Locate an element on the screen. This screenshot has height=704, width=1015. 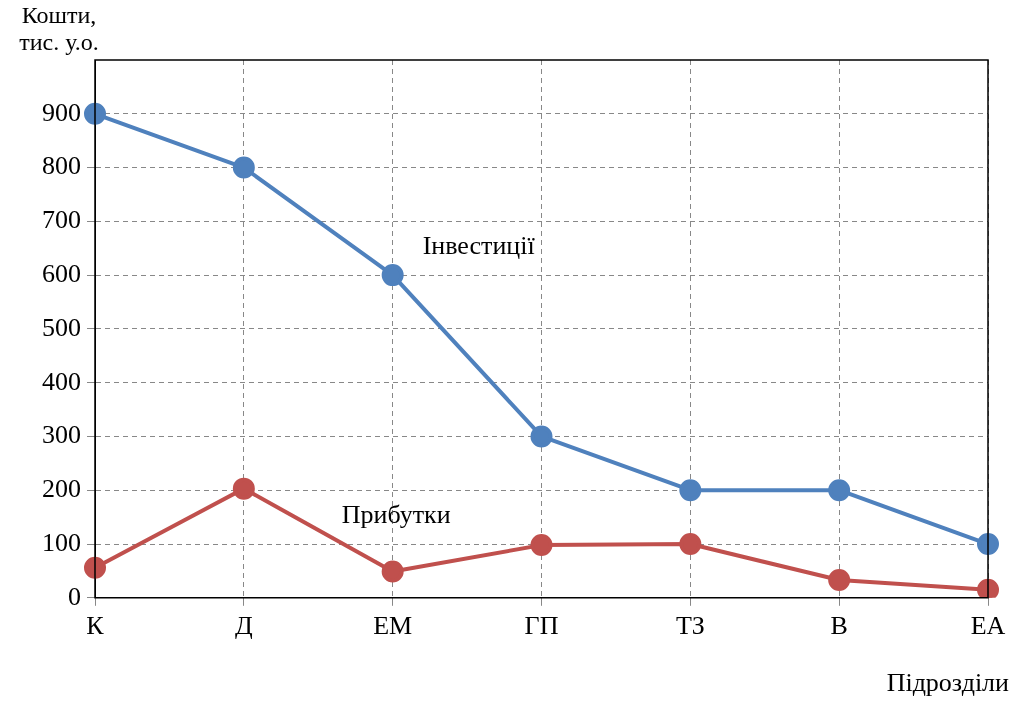
y-tick-label: 500 is located at coordinates (61, 327).